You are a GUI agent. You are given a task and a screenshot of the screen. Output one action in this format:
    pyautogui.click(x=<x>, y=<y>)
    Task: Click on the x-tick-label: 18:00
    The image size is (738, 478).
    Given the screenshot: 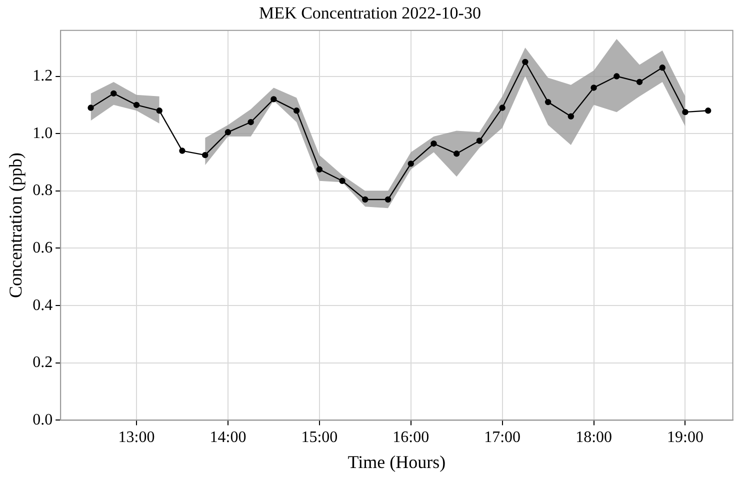 What is the action you would take?
    pyautogui.click(x=594, y=437)
    